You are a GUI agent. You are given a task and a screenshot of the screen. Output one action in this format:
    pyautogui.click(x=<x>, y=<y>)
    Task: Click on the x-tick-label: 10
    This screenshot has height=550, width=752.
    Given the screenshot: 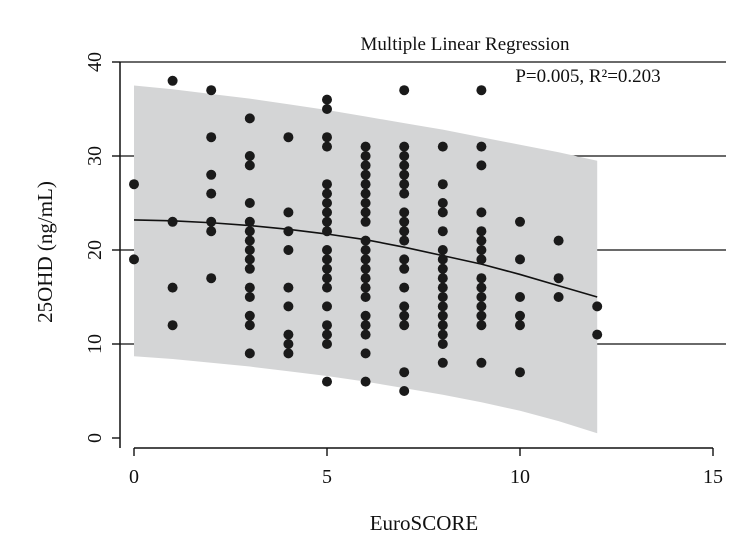 What is the action you would take?
    pyautogui.click(x=520, y=477)
    